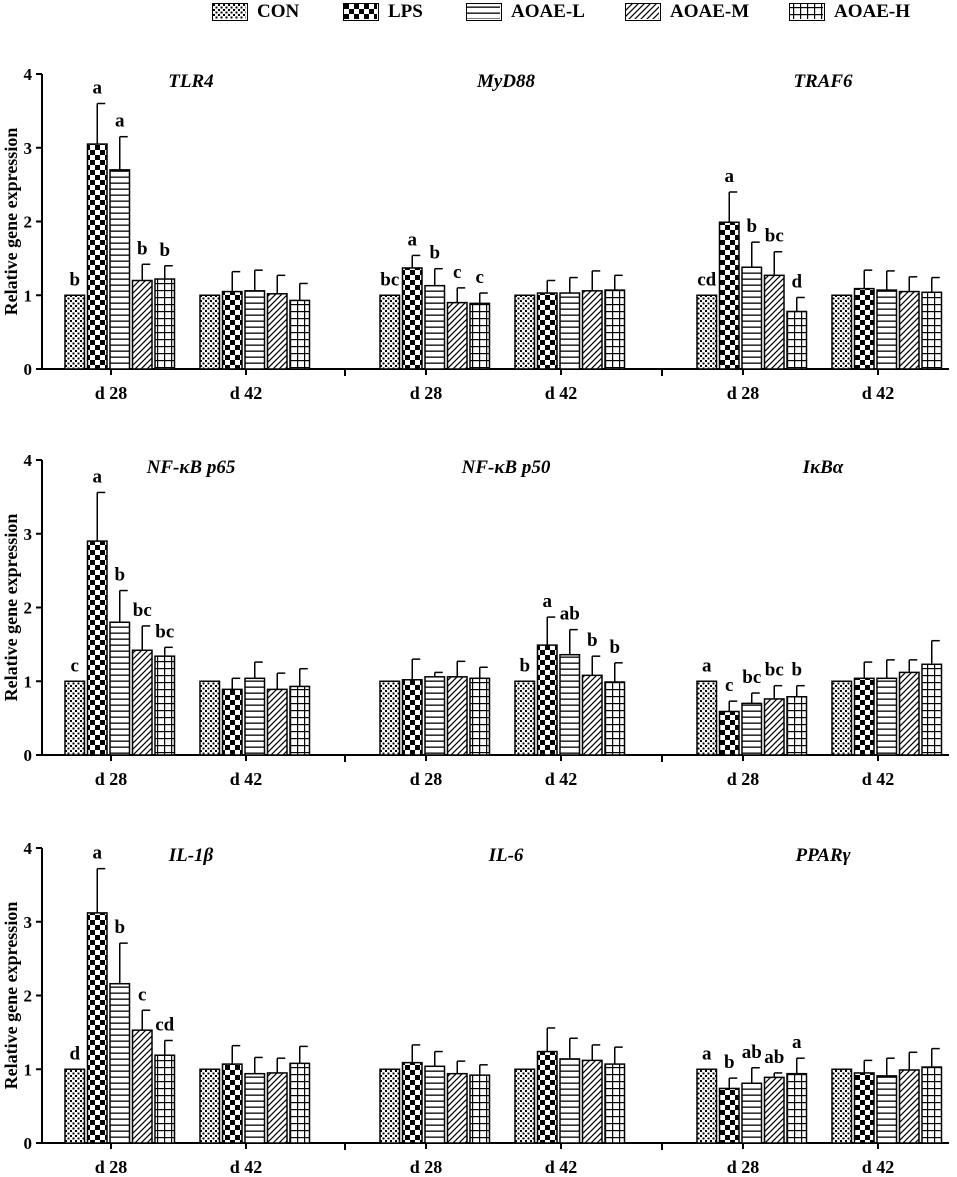 The height and width of the screenshot is (1177, 957). I want to click on bar-tlr4-d28-aoae-m, so click(142, 324).